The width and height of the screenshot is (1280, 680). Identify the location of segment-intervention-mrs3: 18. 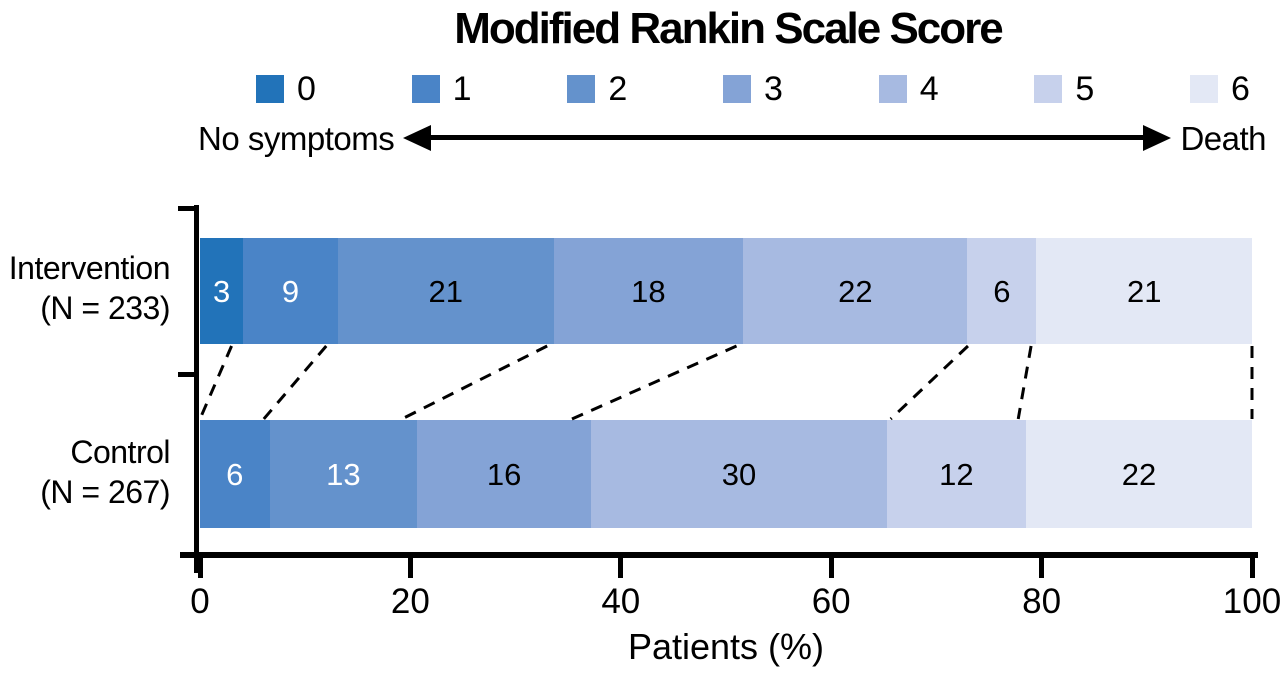
(648, 291).